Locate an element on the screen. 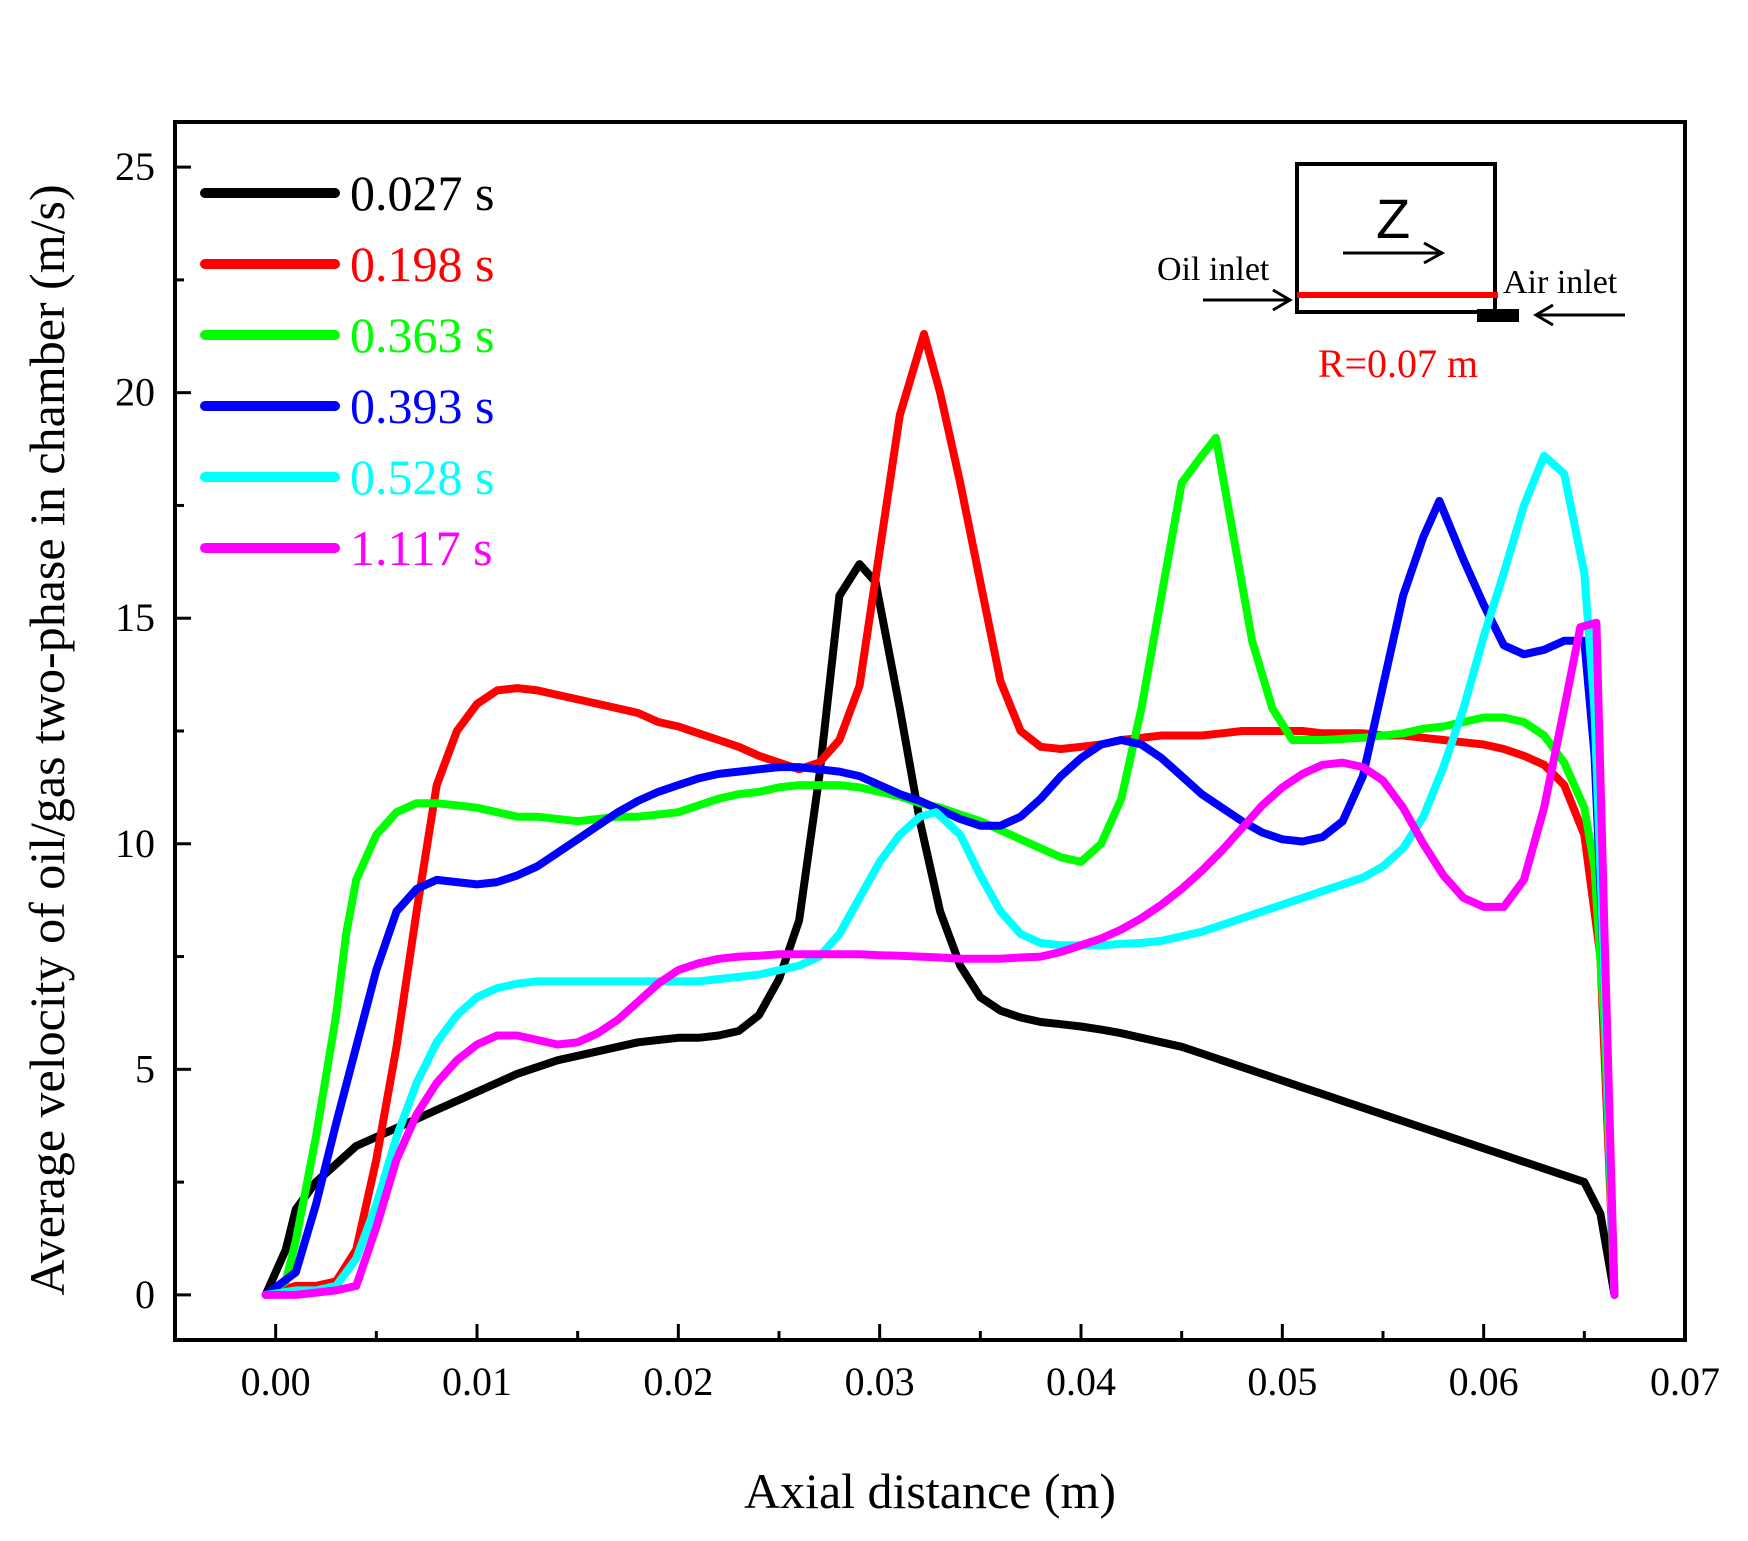  x-tick-label: 0.04 is located at coordinates (1081, 1381).